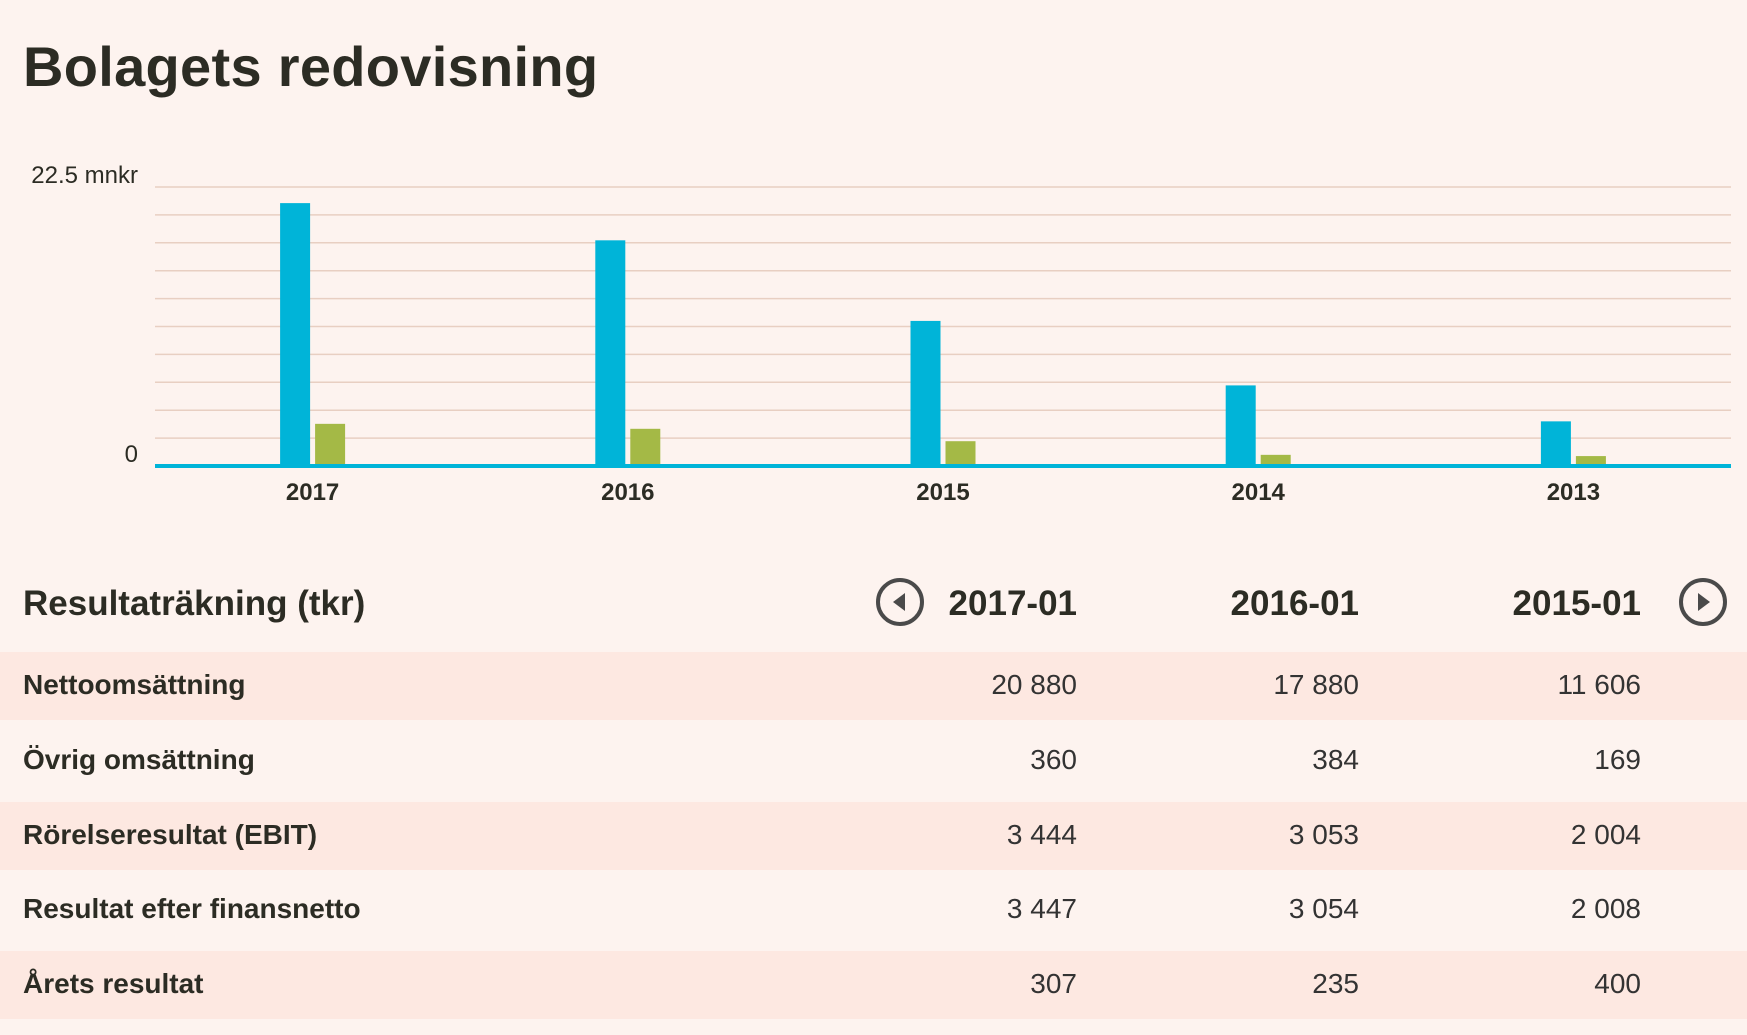 This screenshot has width=1747, height=1035. I want to click on row-value: 384, so click(1335, 759).